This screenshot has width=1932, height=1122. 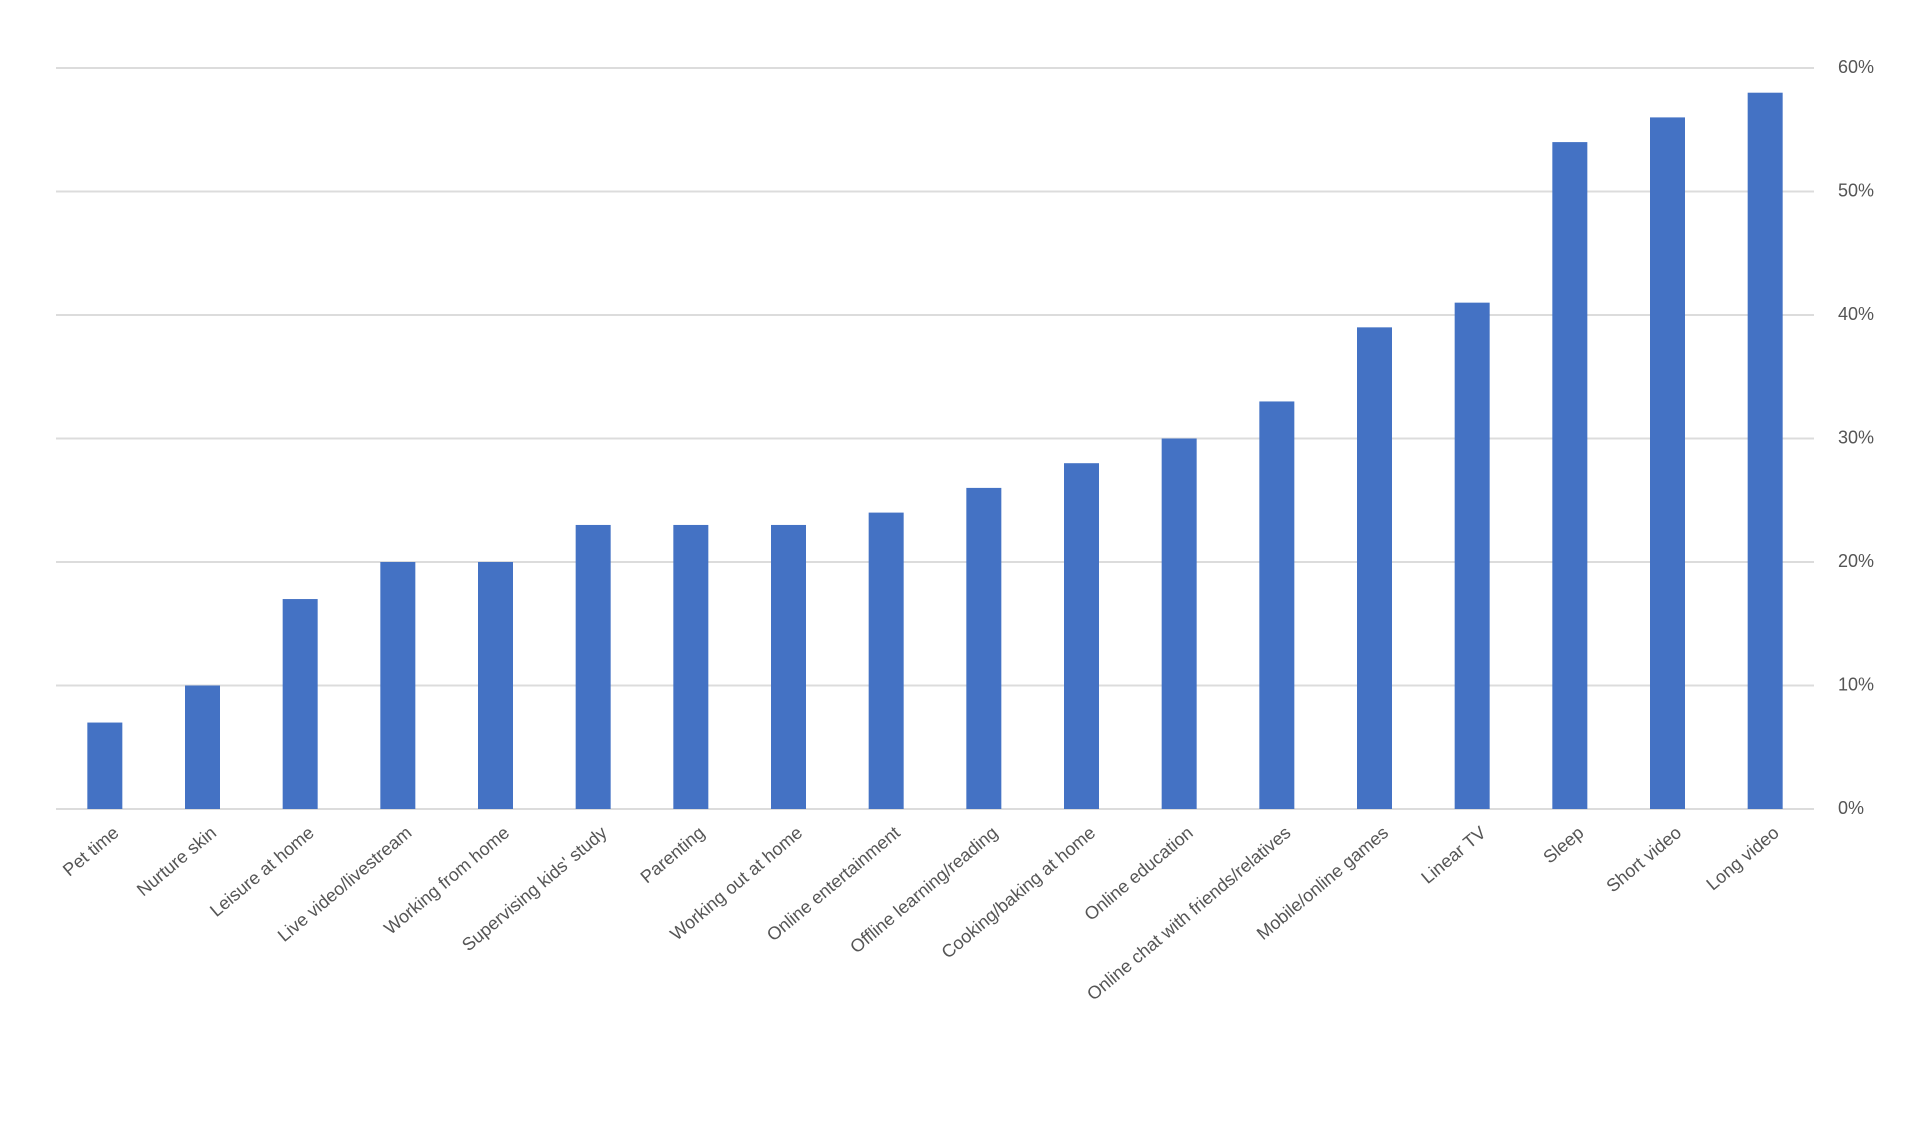 What do you see at coordinates (1856, 684) in the screenshot?
I see `y-tick-label: 10%` at bounding box center [1856, 684].